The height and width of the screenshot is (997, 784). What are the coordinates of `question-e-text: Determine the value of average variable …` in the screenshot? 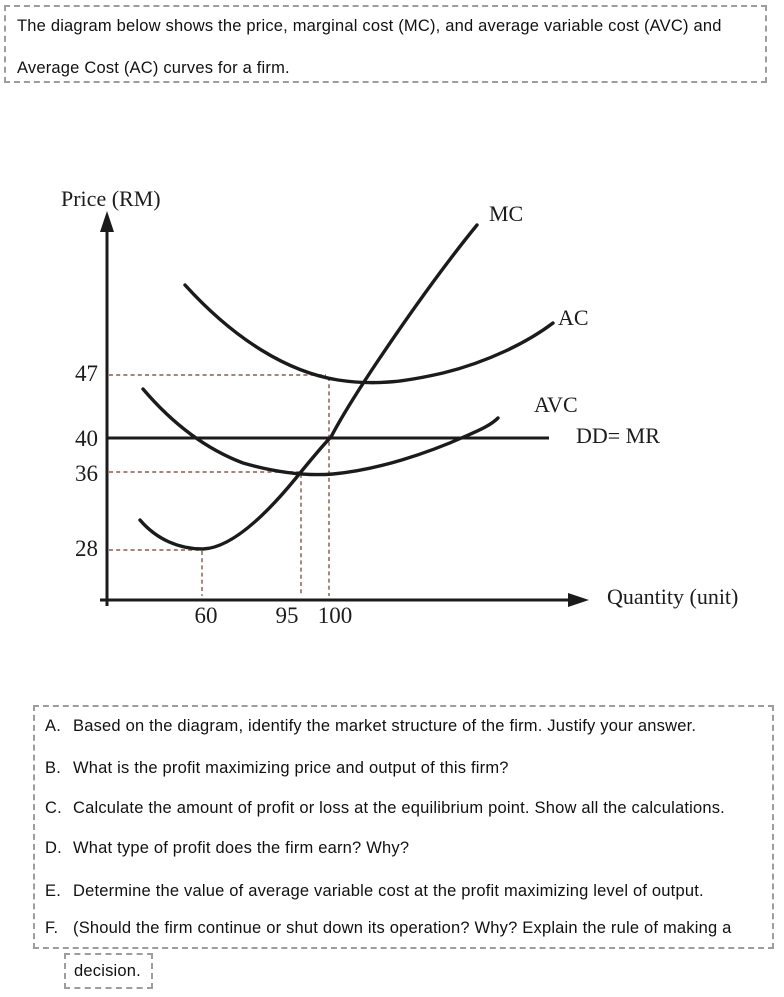 It's located at (388, 891).